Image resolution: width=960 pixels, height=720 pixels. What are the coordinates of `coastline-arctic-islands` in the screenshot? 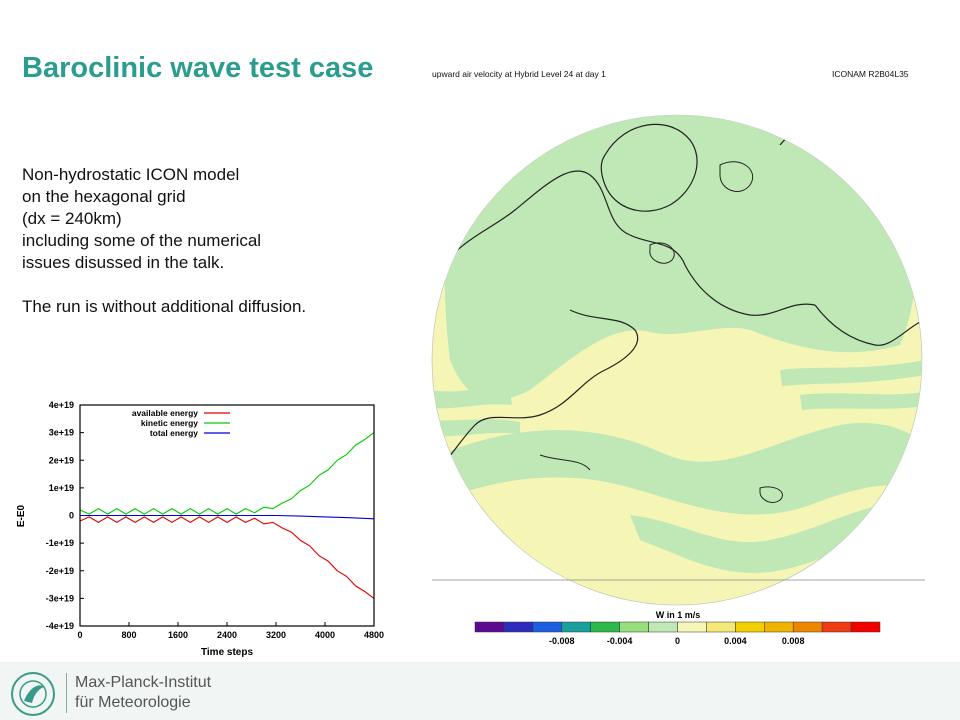 It's located at (701, 212).